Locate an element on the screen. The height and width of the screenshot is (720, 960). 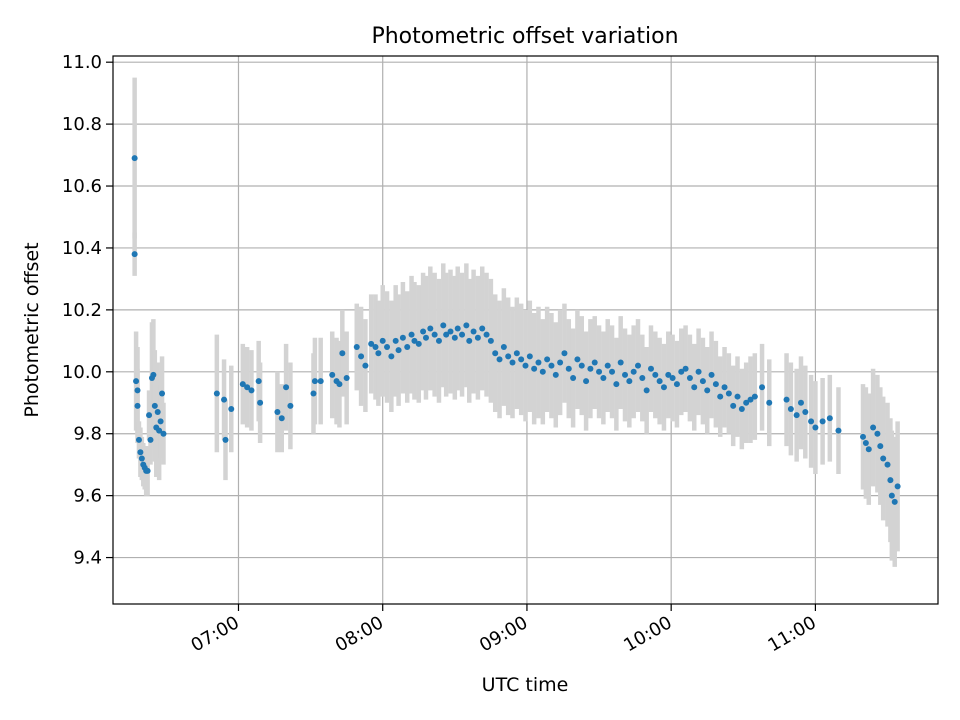
y-axis-ticks: 9.4 9.6 9.8 10.0 10.2 10.4 10.6 10.8 11.0 is located at coordinates (87, 310).